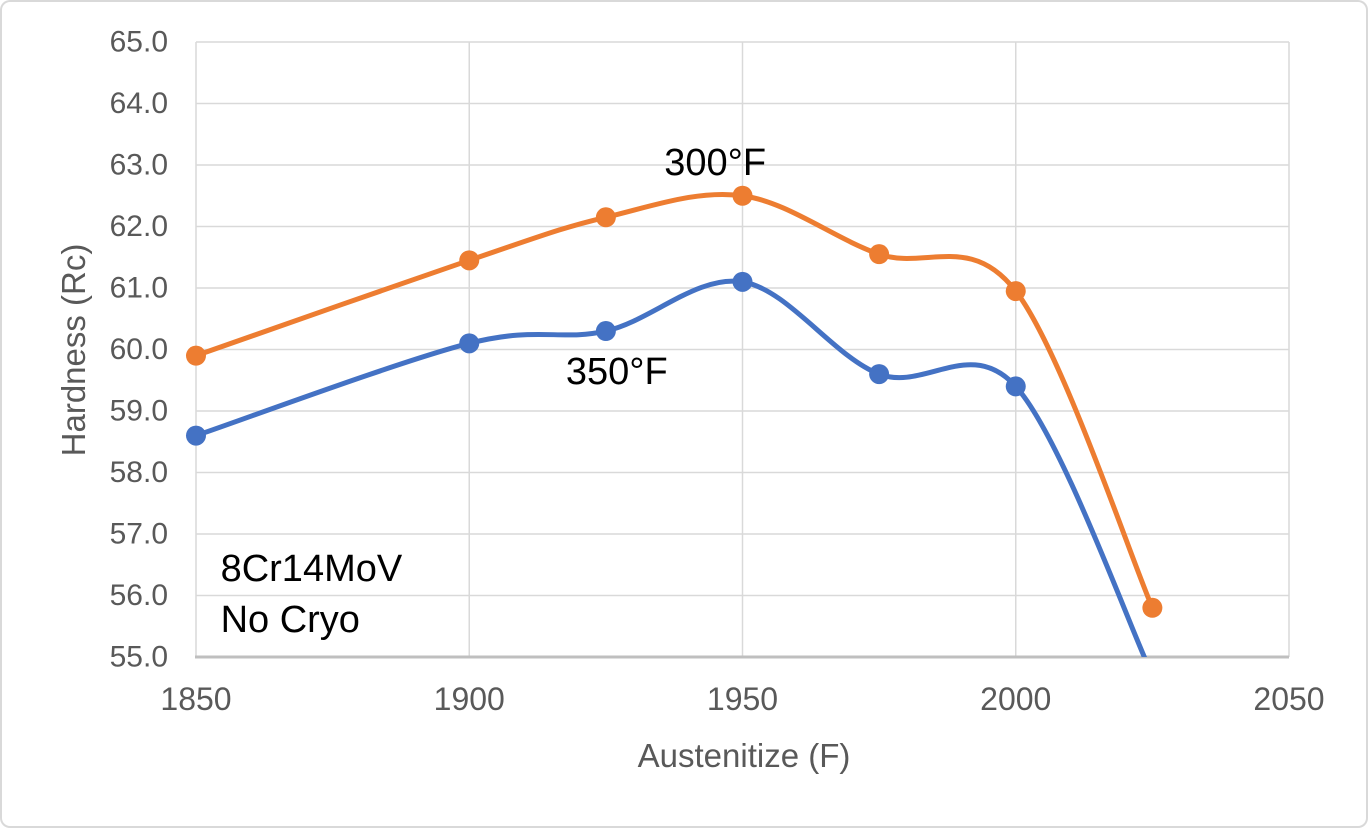 This screenshot has width=1368, height=828. Describe the element at coordinates (1288, 699) in the screenshot. I see `x-tick-label: 2050` at that location.